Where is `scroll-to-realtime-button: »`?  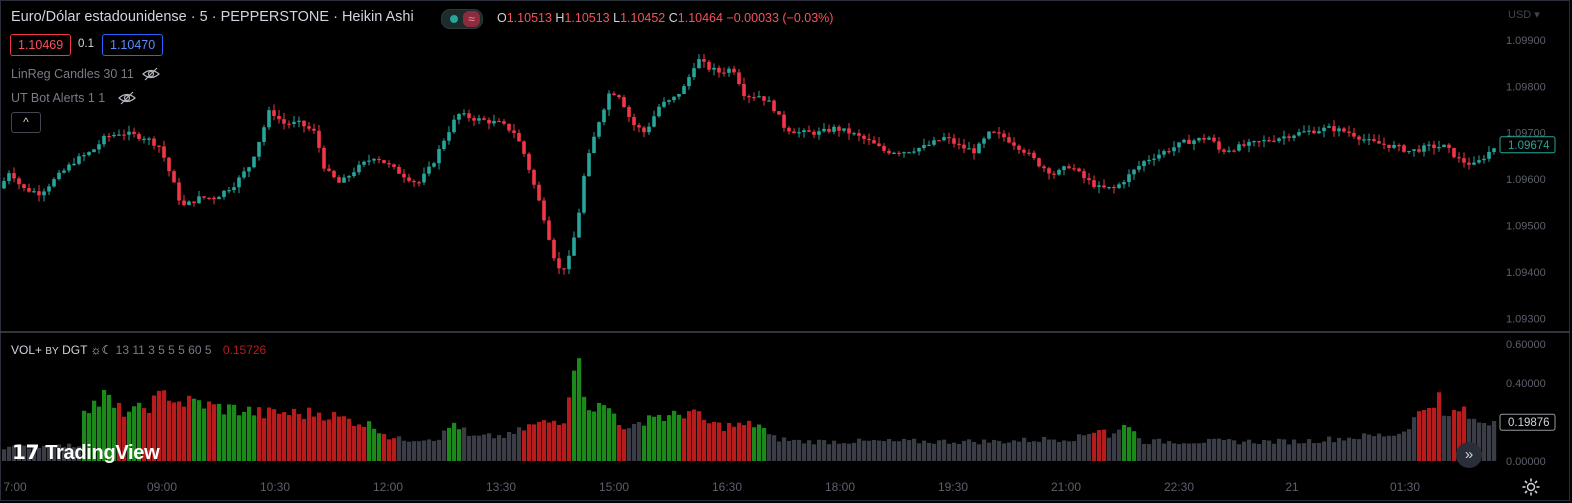 scroll-to-realtime-button: » is located at coordinates (1469, 455).